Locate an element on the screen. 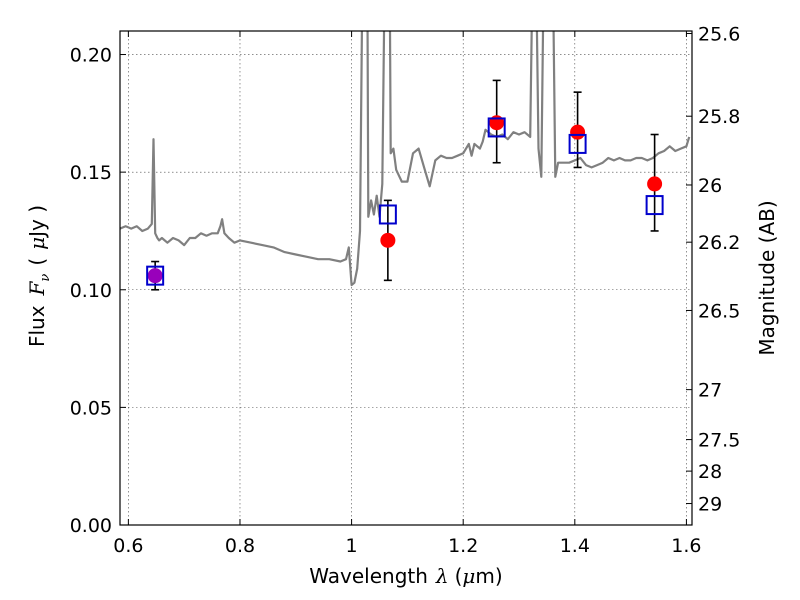 Image resolution: width=800 pixels, height=600 pixels. x-axis-label: Wavelength λ (μm) is located at coordinates (405, 576).